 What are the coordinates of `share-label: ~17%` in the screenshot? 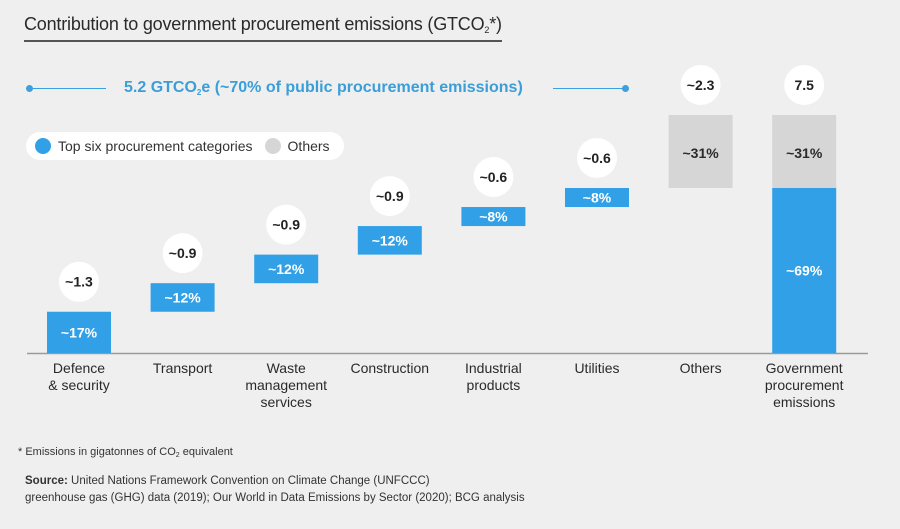 It's located at (79, 332).